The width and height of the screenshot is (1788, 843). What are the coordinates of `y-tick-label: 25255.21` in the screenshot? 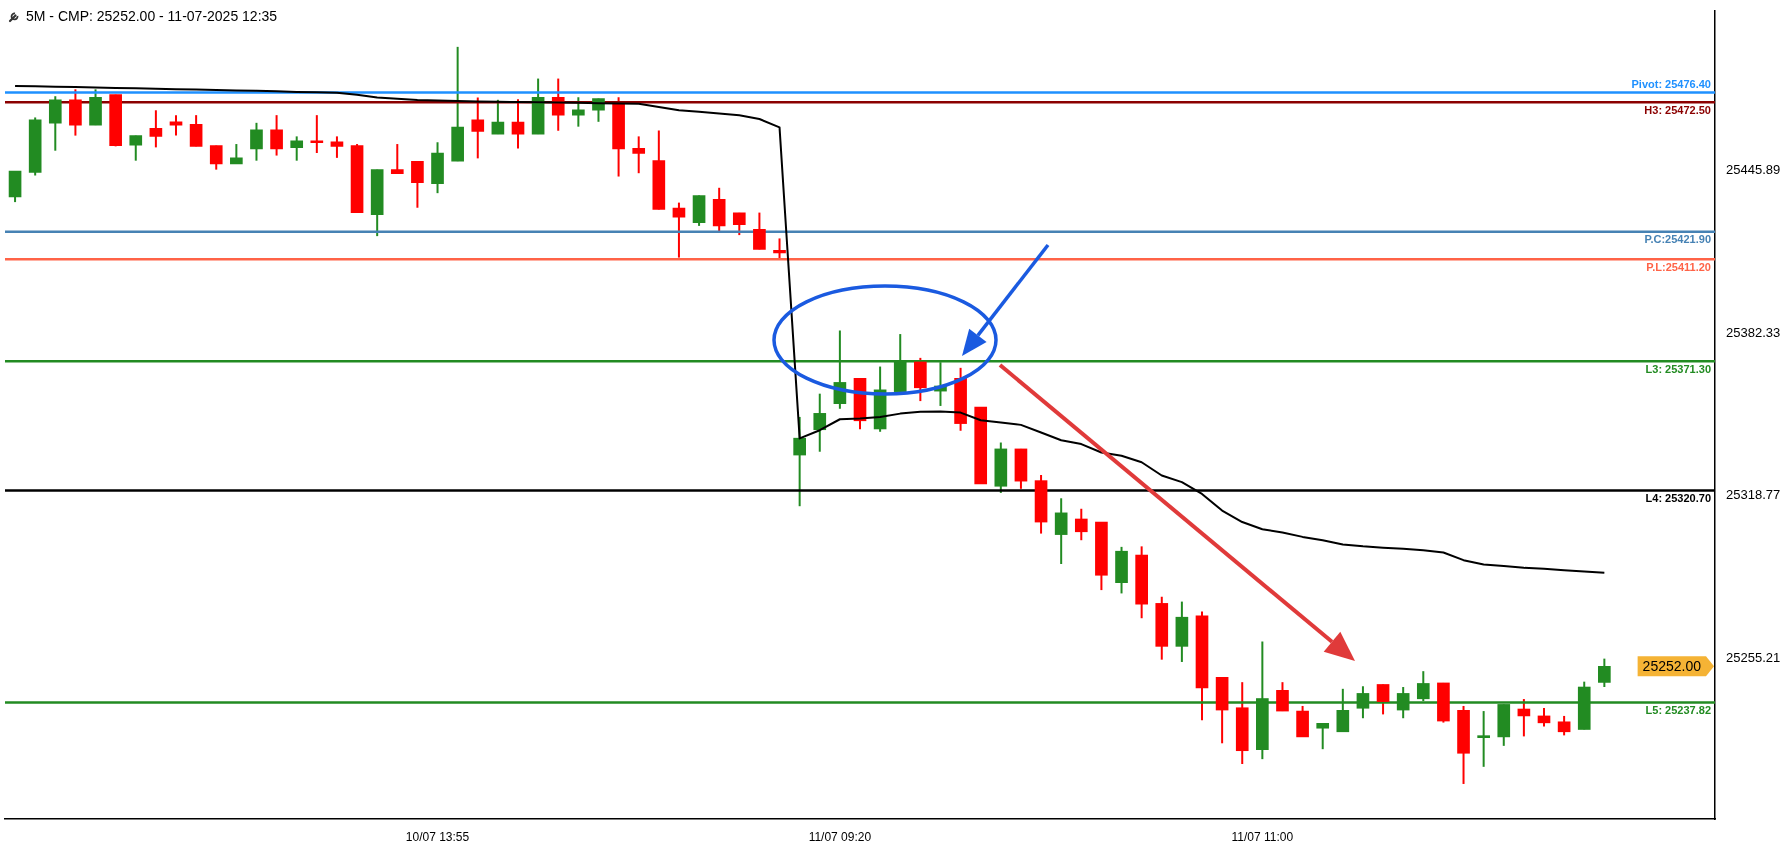 It's located at (1753, 657).